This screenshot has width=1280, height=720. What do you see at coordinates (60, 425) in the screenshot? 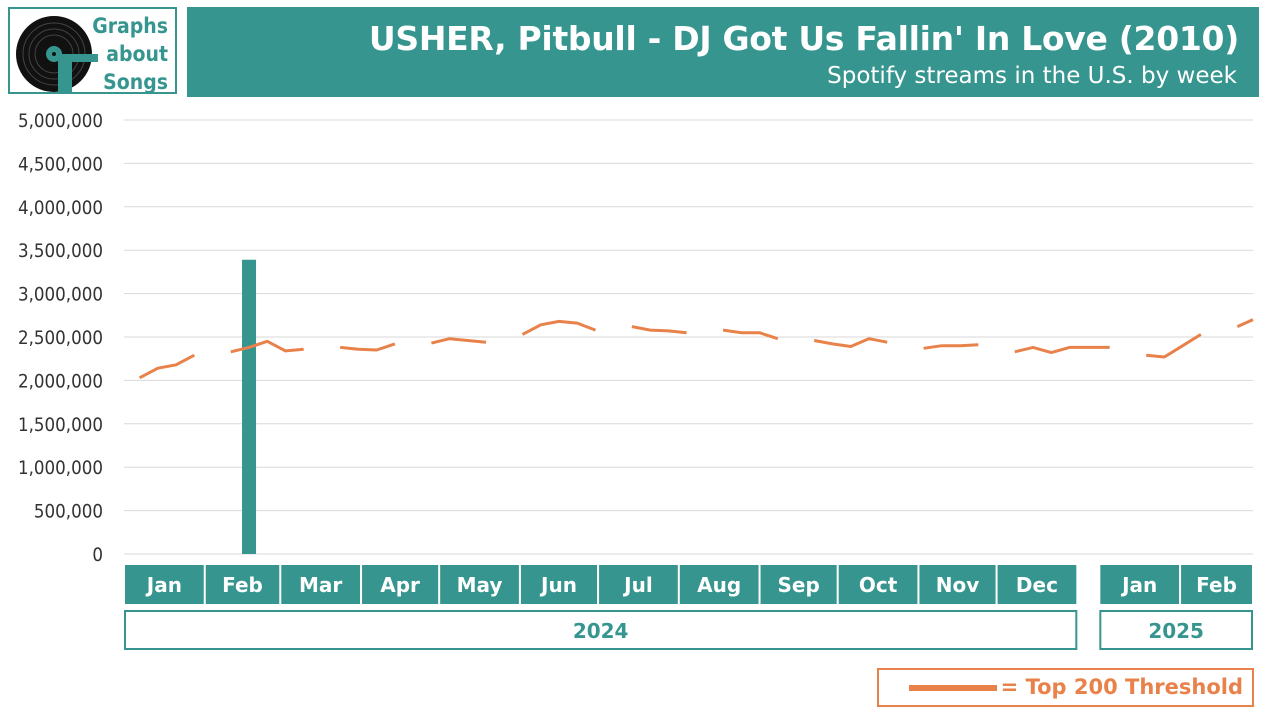
I see `y-tick-label: 1,500,000` at bounding box center [60, 425].